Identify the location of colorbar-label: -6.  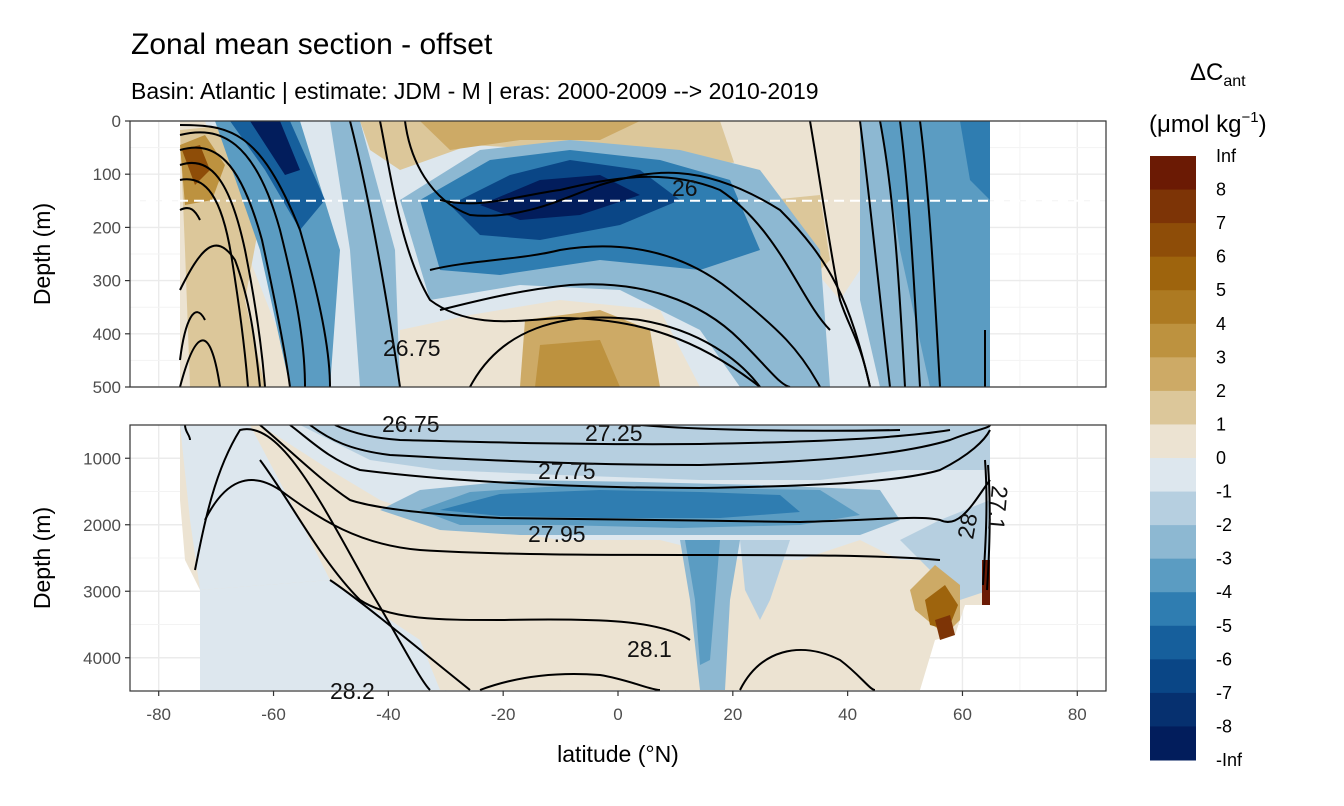
(1224, 659).